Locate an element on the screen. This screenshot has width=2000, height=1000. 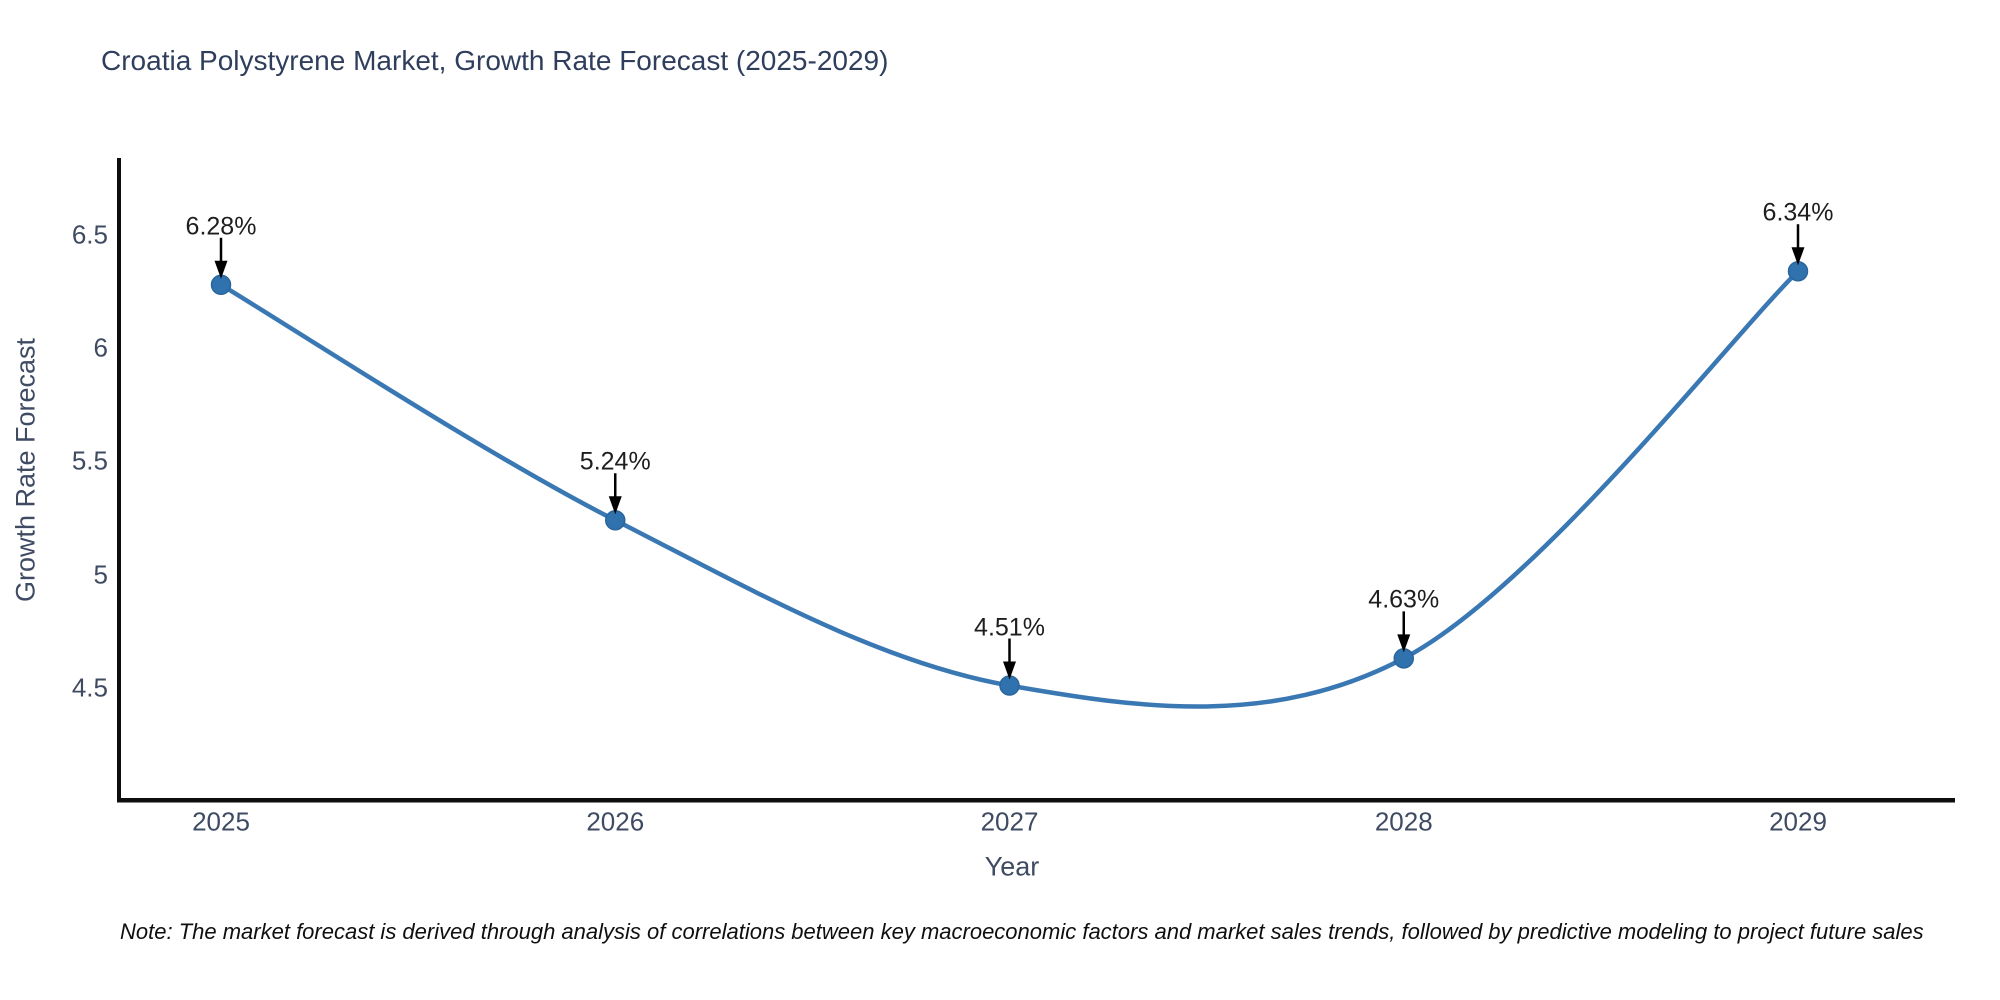
x-axis-title: Year is located at coordinates (1012, 866).